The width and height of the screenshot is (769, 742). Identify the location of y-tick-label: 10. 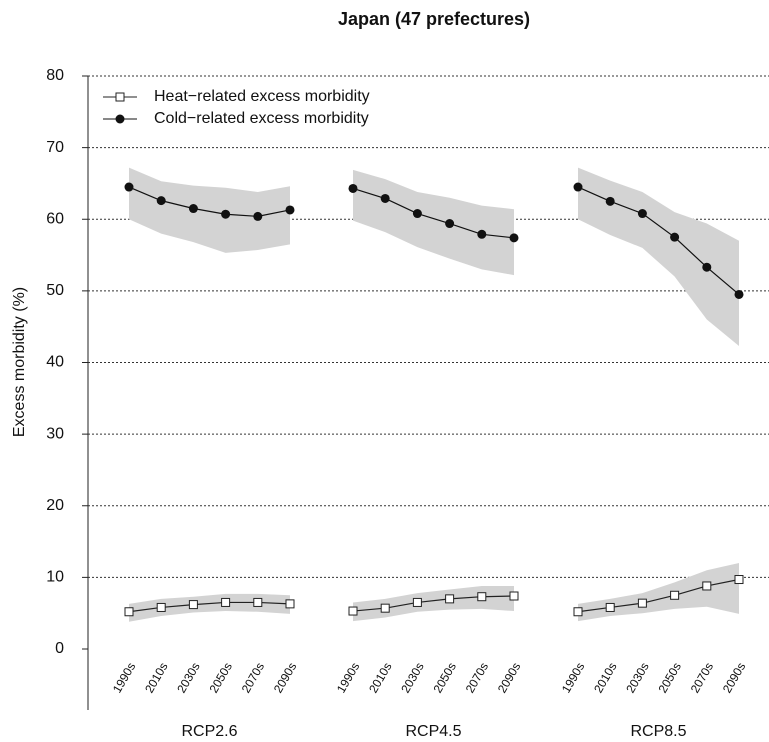
(55, 577).